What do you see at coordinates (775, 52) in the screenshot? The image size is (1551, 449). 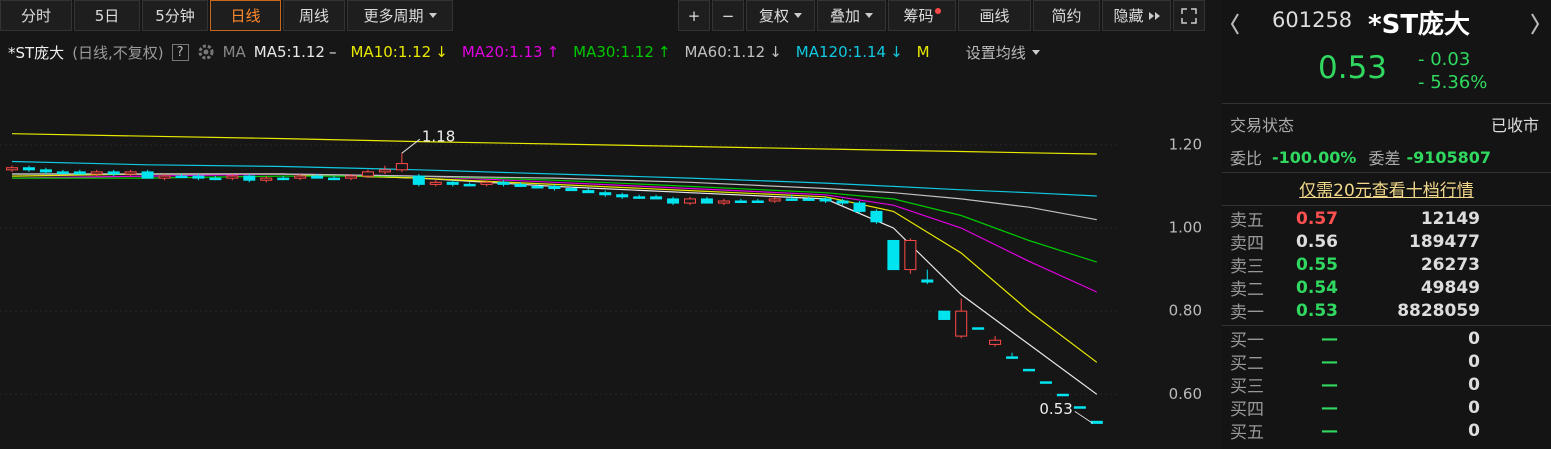 I see `ma-legend-arrow: ↓` at bounding box center [775, 52].